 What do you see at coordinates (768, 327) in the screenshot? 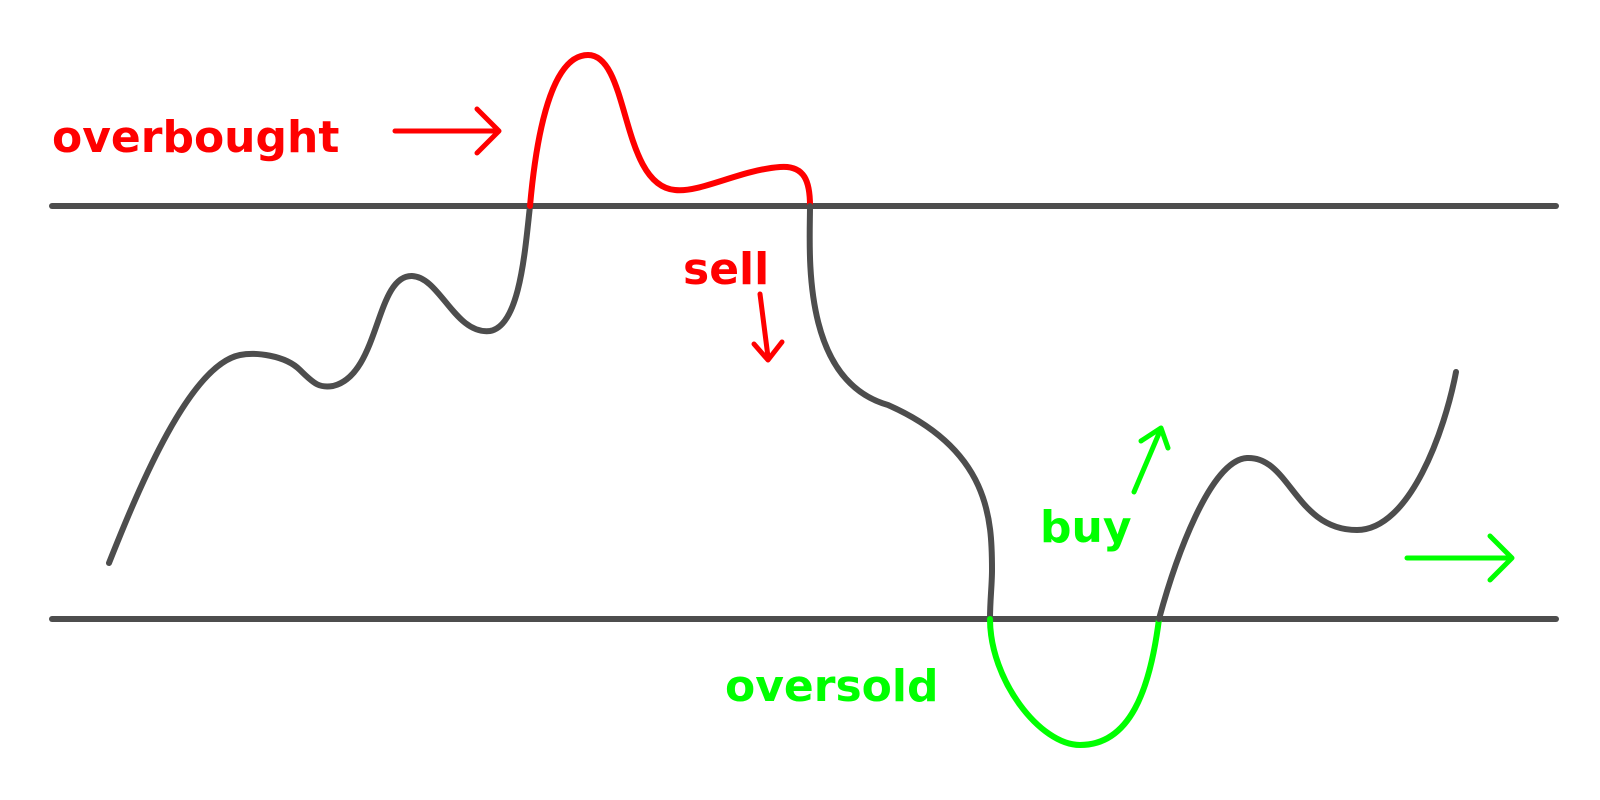
I see `arrow-down-icon` at bounding box center [768, 327].